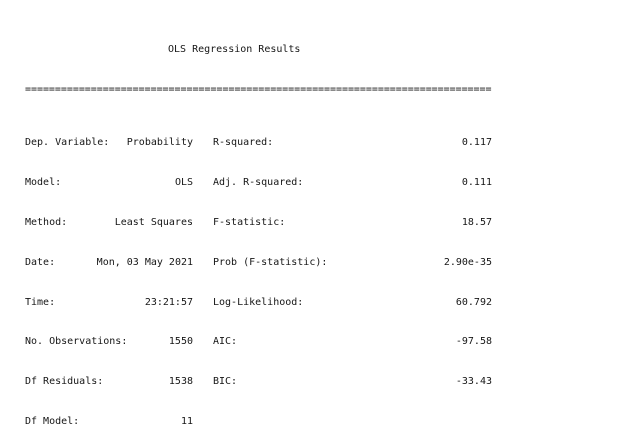 This screenshot has width=630, height=429. What do you see at coordinates (76, 342) in the screenshot?
I see `info-label: No. Observations:` at bounding box center [76, 342].